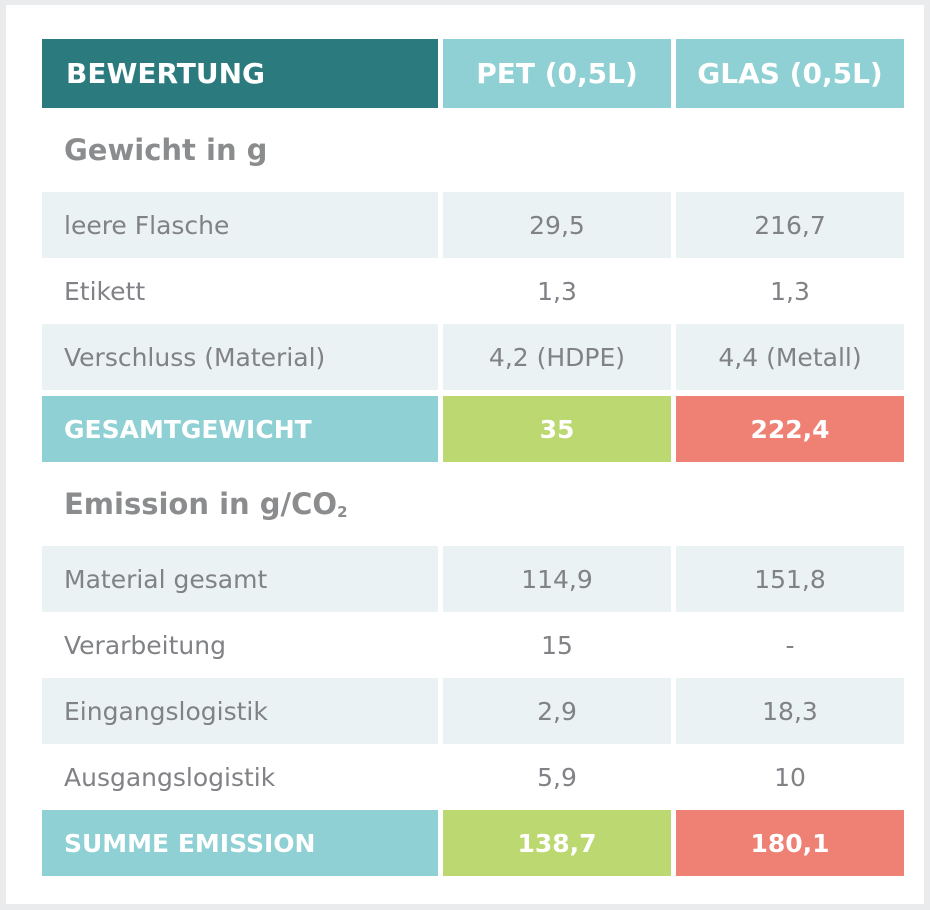  Describe the element at coordinates (557, 357) in the screenshot. I see `row-pet-value: 4,2 (HDPE)` at that location.